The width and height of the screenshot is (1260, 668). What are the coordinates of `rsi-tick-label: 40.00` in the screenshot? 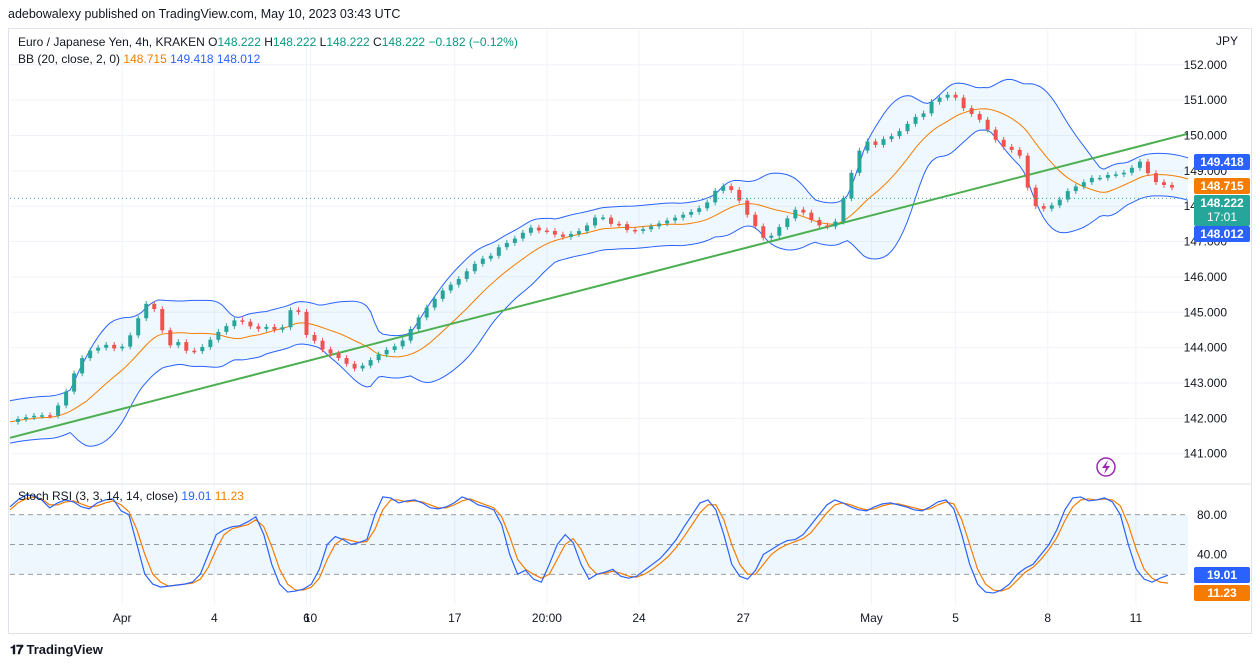 It's located at (1212, 554).